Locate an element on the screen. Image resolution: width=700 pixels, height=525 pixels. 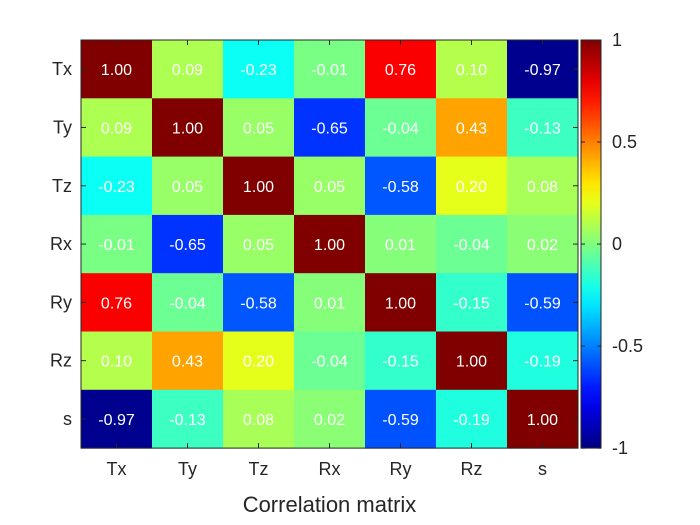
y-tick-label: Rx is located at coordinates (61, 244).